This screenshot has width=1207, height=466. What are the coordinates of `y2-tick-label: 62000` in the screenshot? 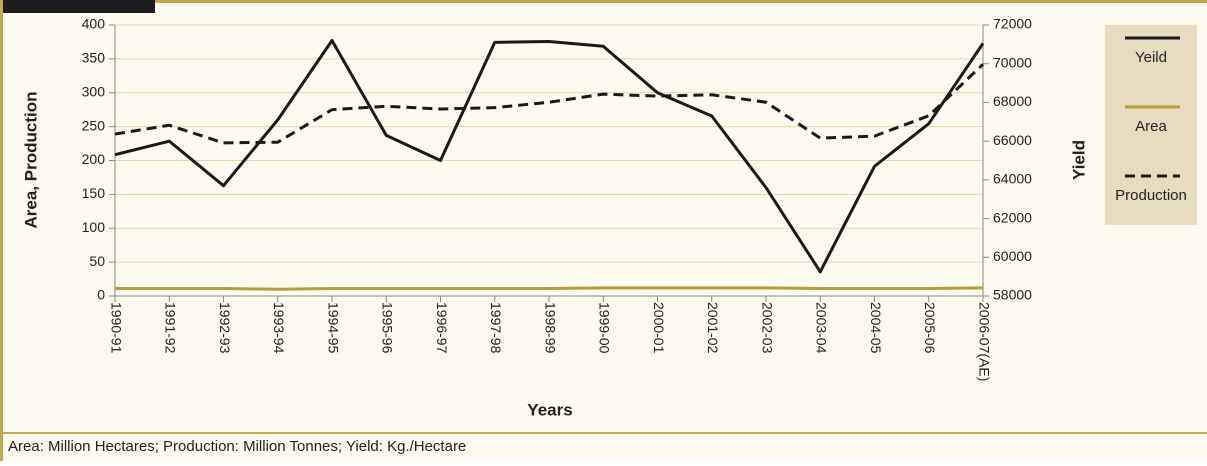 It's located at (1012, 217).